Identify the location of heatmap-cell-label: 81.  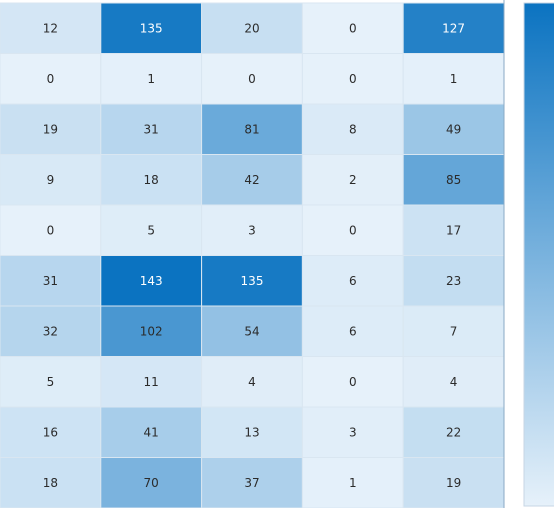
(251, 129).